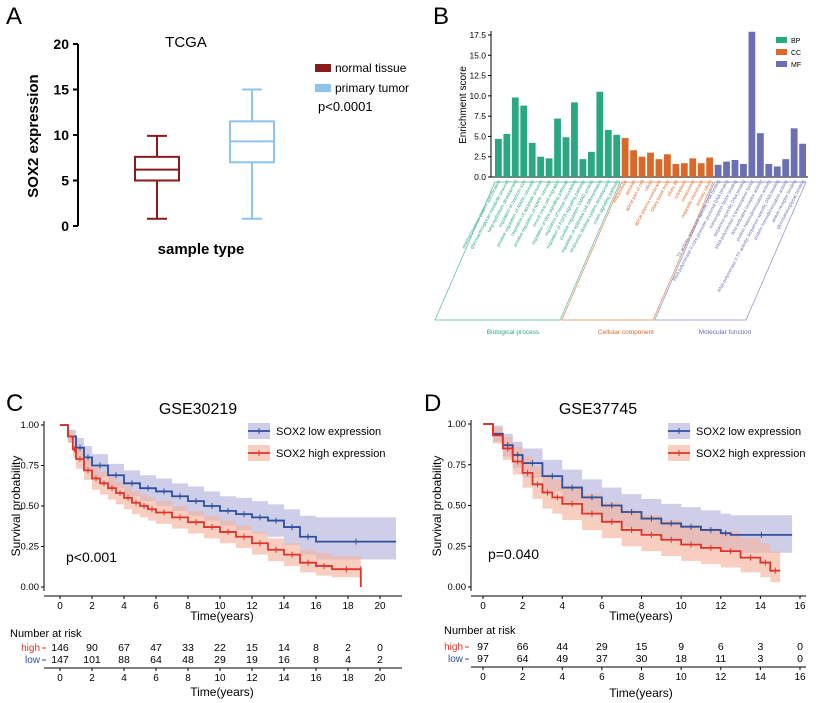 The image size is (824, 703). Describe the element at coordinates (457, 465) in the screenshot. I see `y-tick-label: 0.75` at that location.